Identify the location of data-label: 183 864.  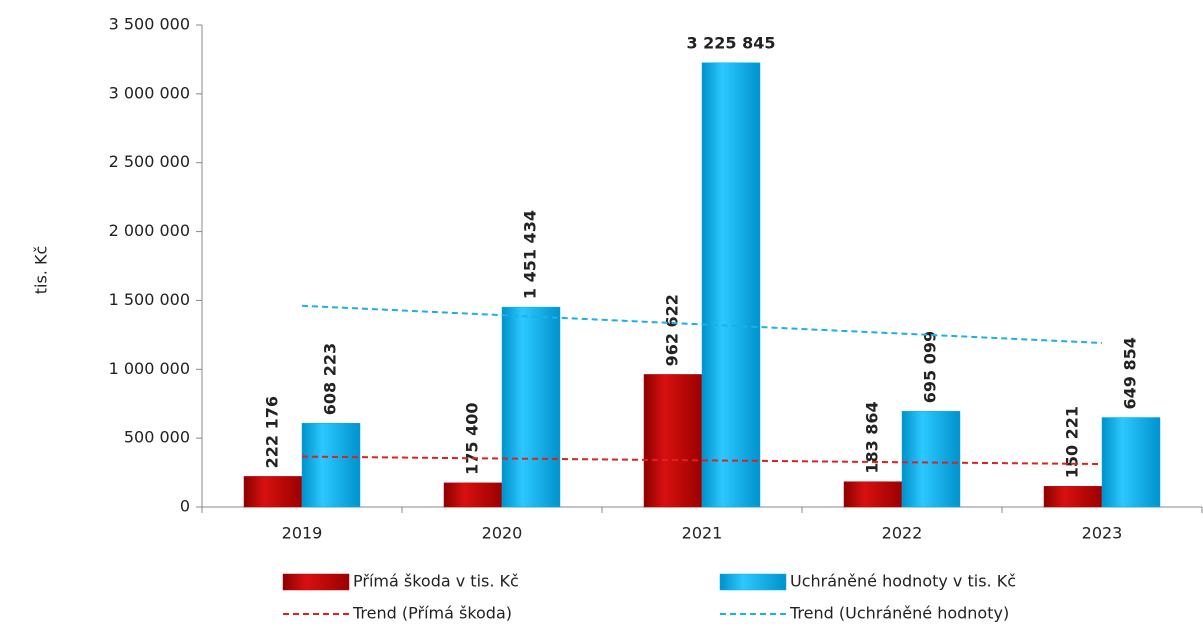
(872, 437).